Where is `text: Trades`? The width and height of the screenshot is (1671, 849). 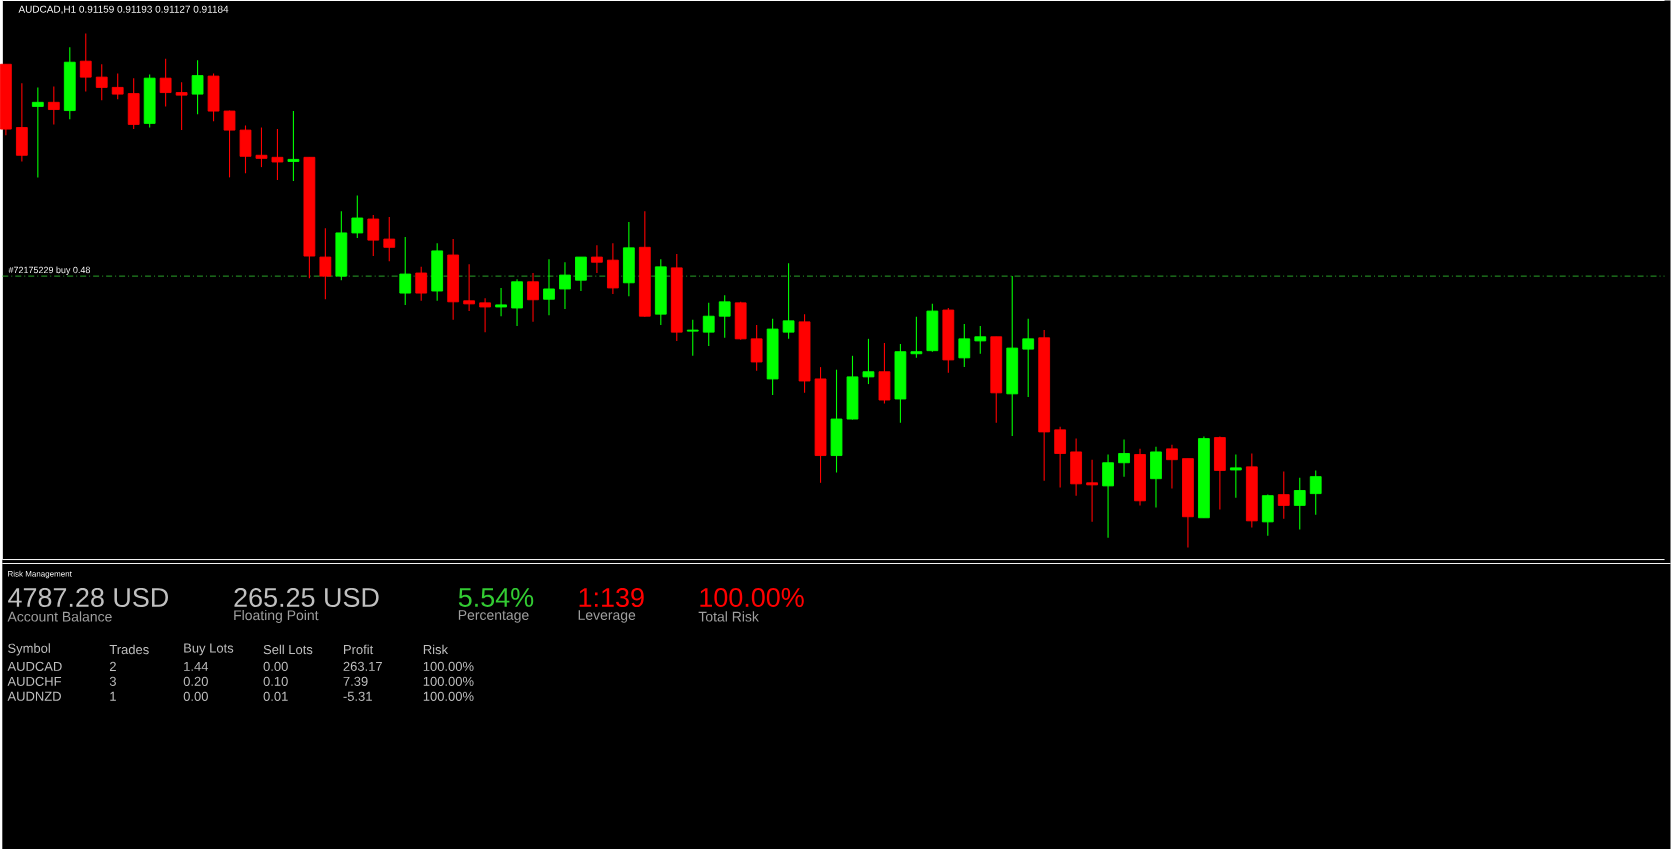 text: Trades is located at coordinates (129, 649).